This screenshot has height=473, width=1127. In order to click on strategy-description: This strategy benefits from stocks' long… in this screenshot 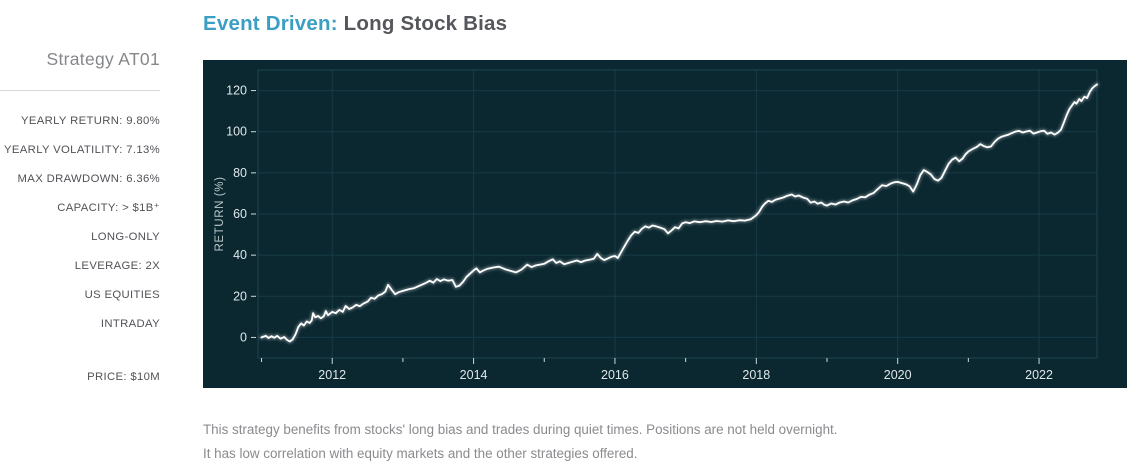, I will do `click(665, 442)`.